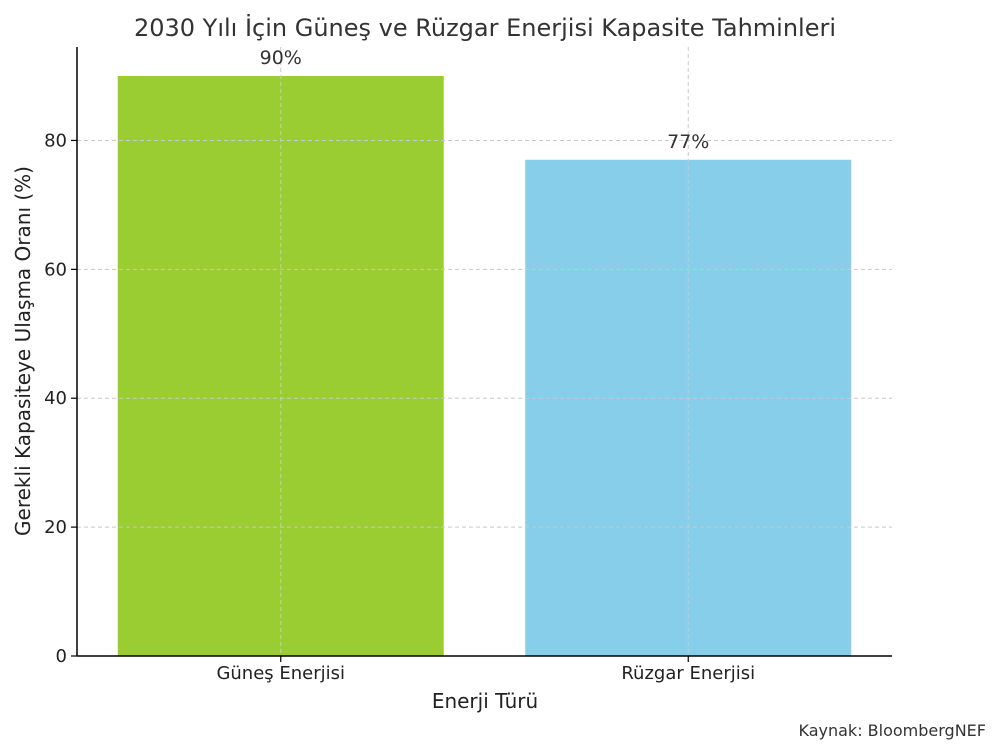 This screenshot has height=751, width=1000. Describe the element at coordinates (688, 142) in the screenshot. I see `data-label: 77%` at that location.